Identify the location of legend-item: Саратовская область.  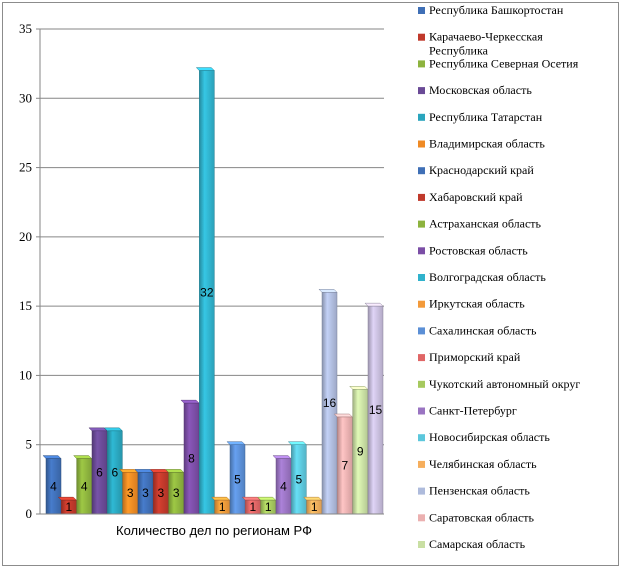
(476, 517).